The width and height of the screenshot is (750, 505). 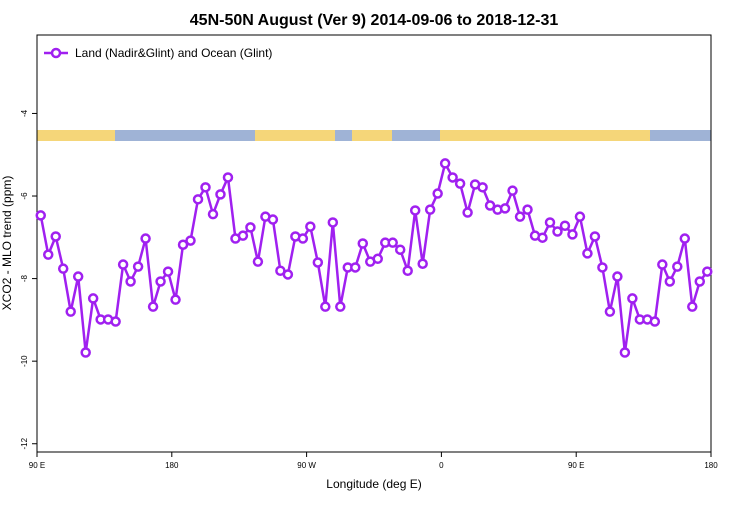 I want to click on y-tick-label: -12, so click(x=24, y=443).